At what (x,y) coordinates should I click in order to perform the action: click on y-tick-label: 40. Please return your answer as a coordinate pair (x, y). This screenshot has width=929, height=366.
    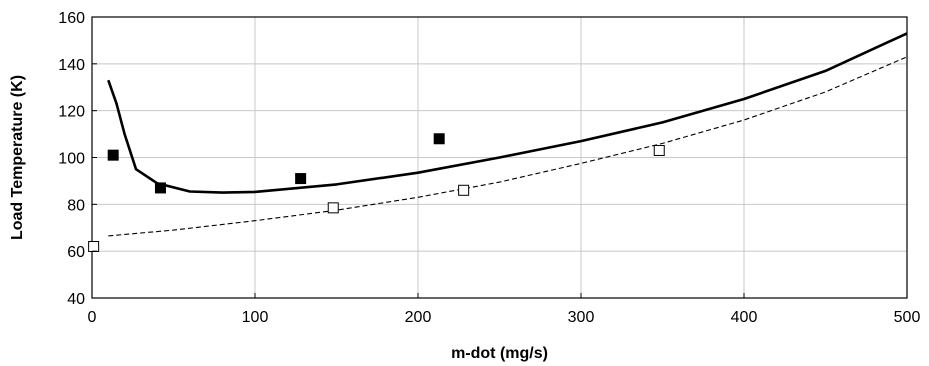
    Looking at the image, I should click on (76, 299).